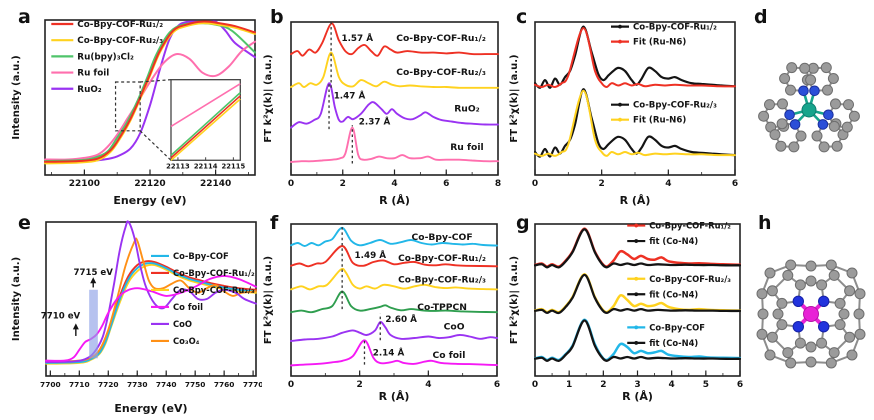  What do you see at coordinates (442, 281) in the screenshot?
I see `f-annotation-text: Co-Bpy-COF-Ru₂/₃` at bounding box center [442, 281].